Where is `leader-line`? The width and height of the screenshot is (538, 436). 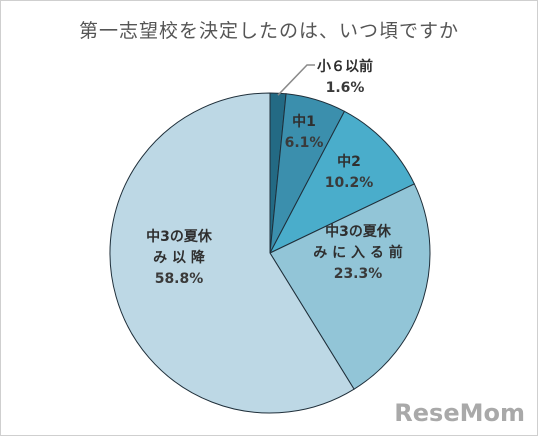 leader-line is located at coordinates (296, 80).